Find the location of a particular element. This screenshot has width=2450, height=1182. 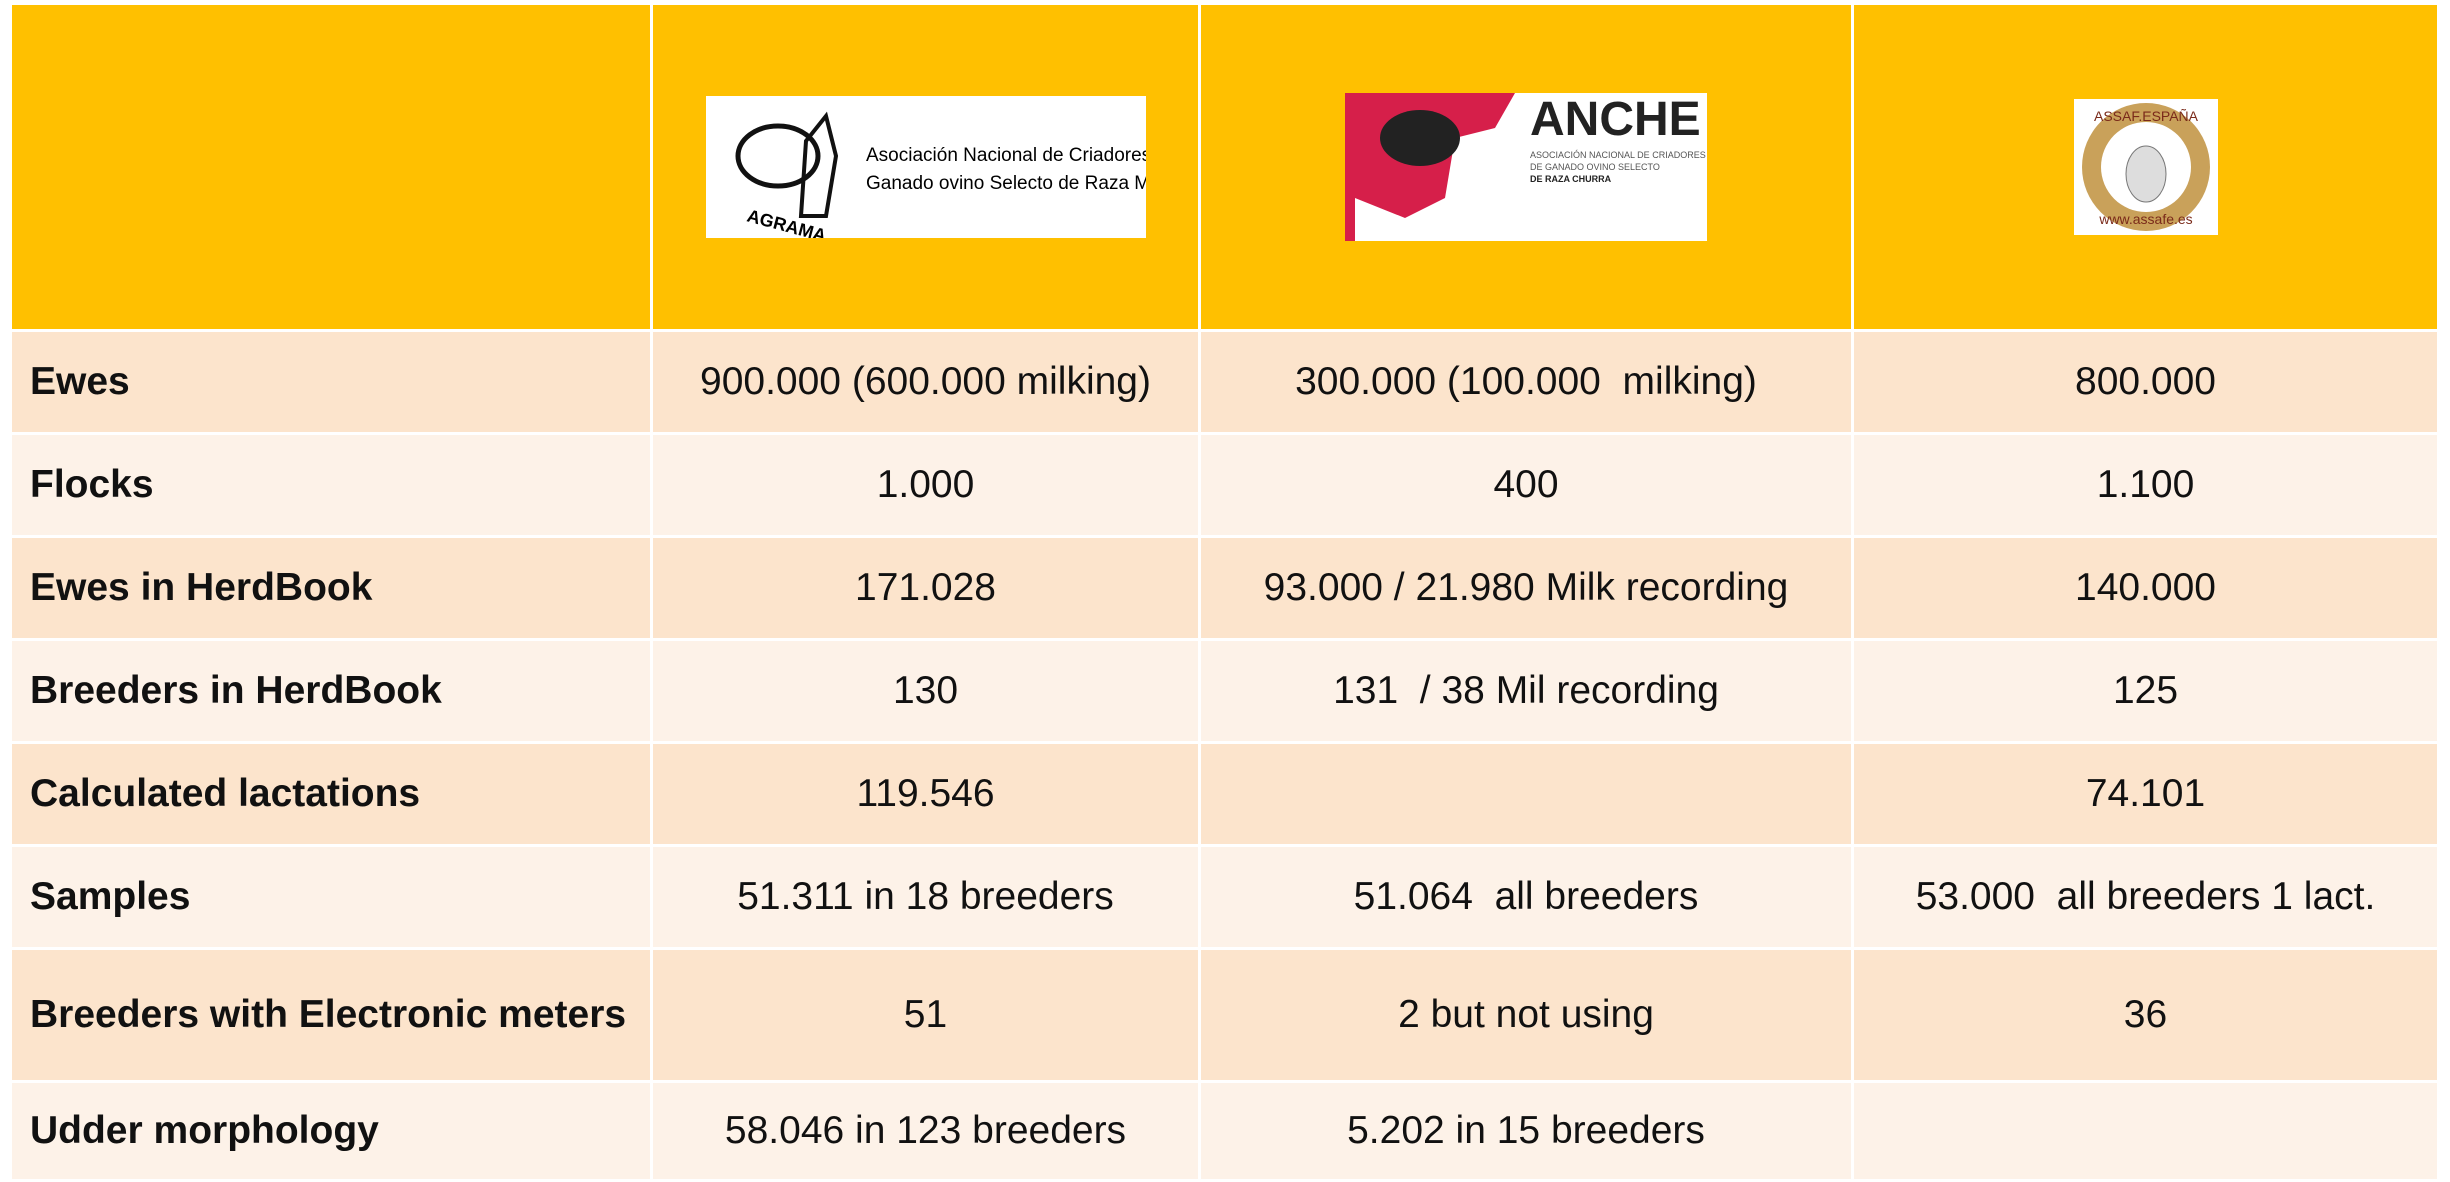

table-cell: 2 but not using is located at coordinates (1526, 1015).